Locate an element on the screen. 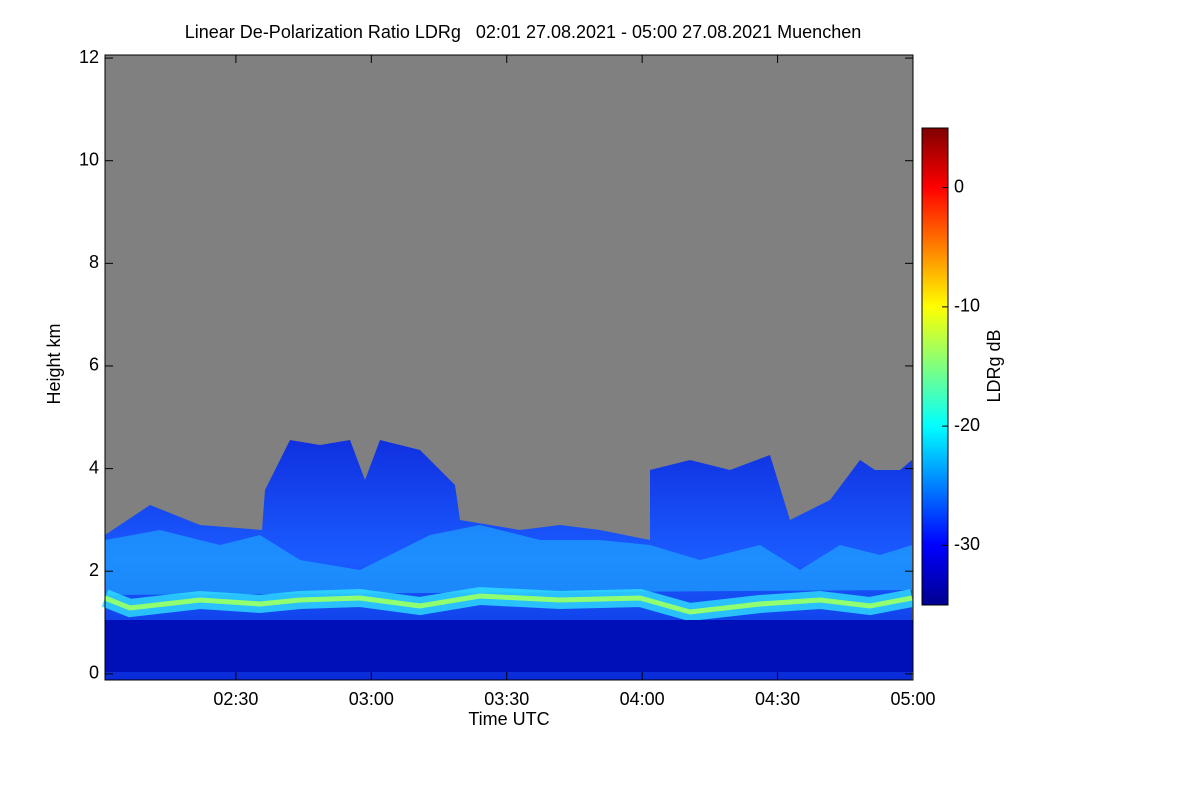  x-tick-label: 04:00 is located at coordinates (642, 699).